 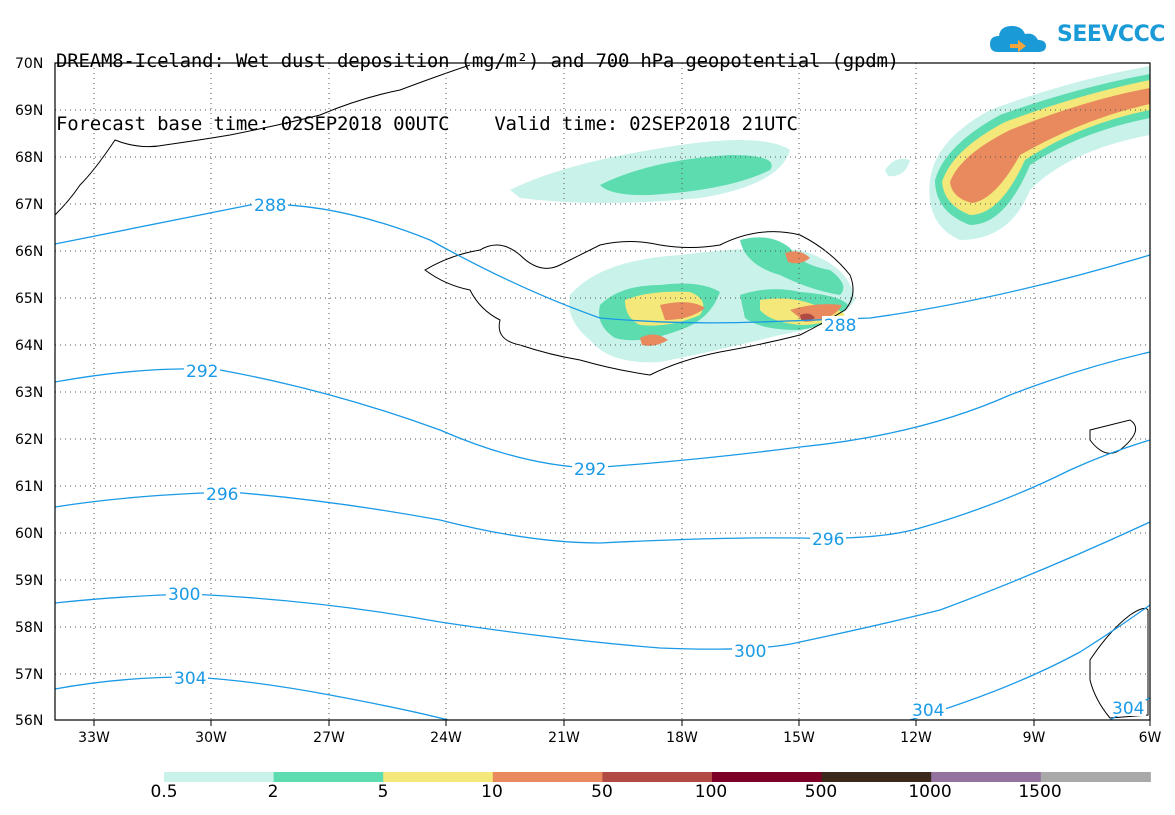 What do you see at coordinates (29, 158) in the screenshot?
I see `lat-label: 68N` at bounding box center [29, 158].